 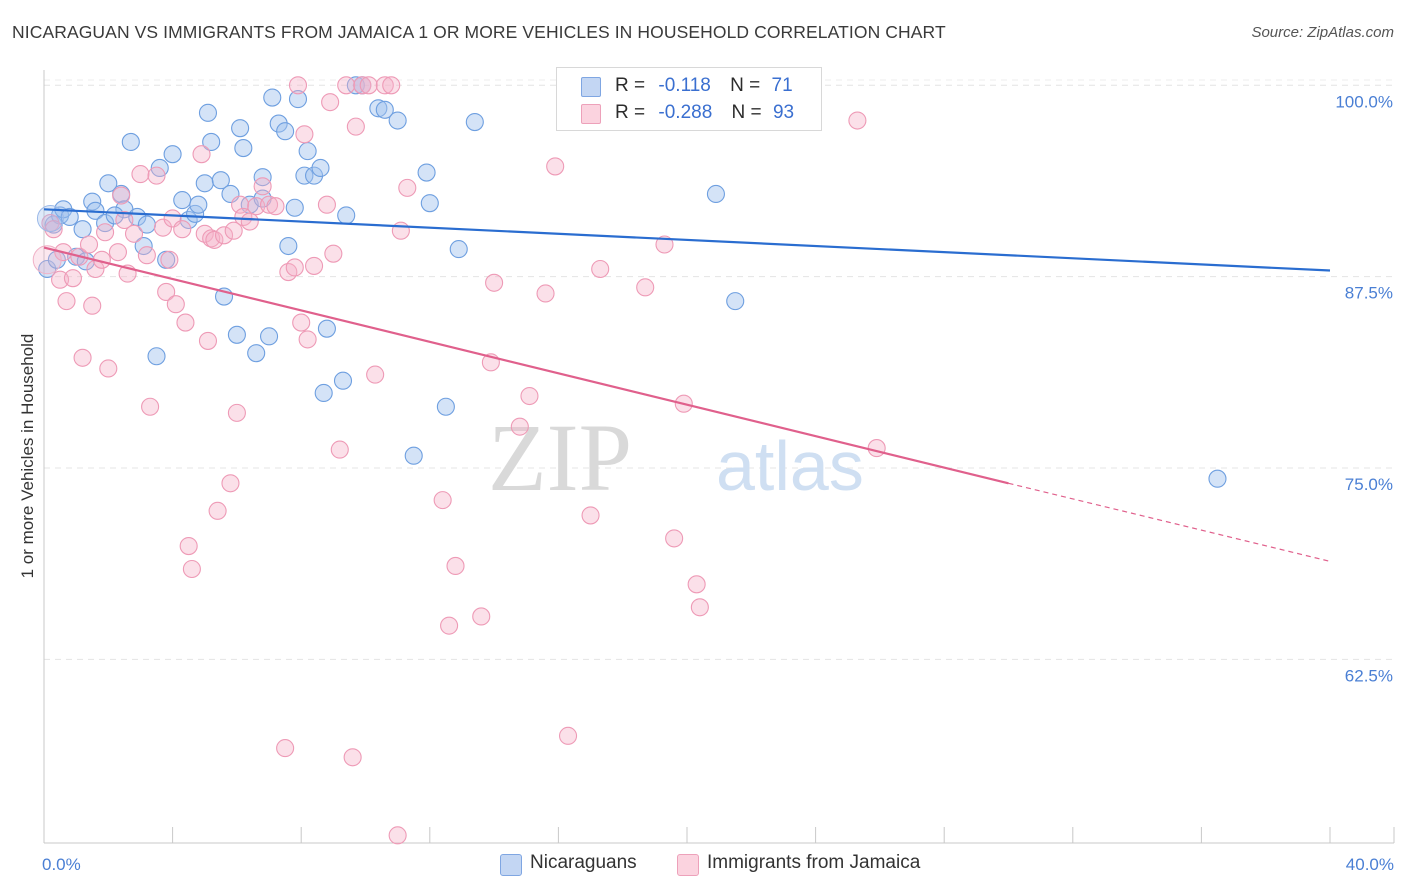 I want to click on series-legend: Nicaraguans Immigrants from Jamaica, so click(x=703, y=865).